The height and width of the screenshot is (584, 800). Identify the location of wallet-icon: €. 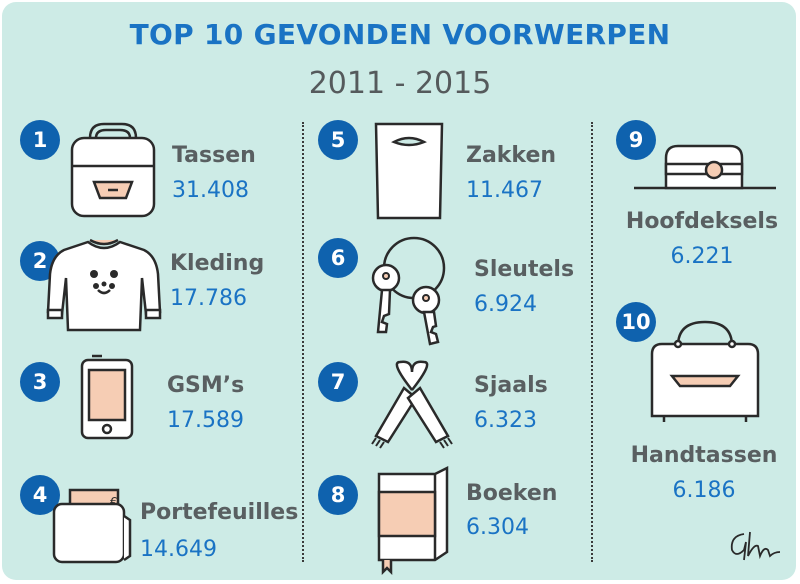
(92, 526).